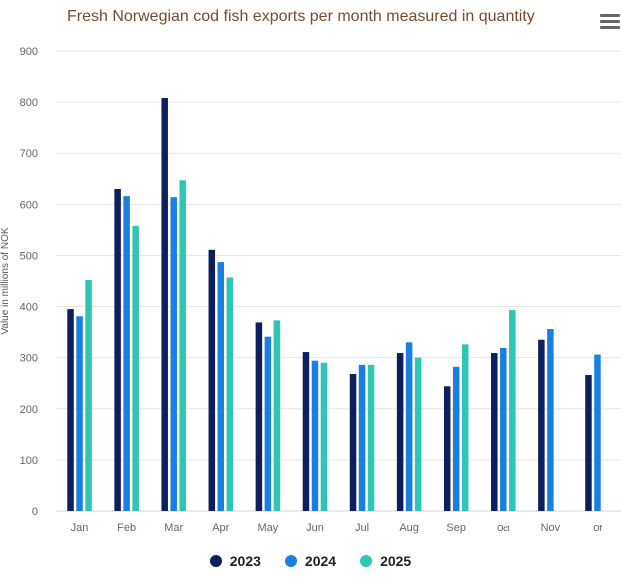 The width and height of the screenshot is (621, 578). Describe the element at coordinates (550, 420) in the screenshot. I see `bar-2024-nov` at that location.